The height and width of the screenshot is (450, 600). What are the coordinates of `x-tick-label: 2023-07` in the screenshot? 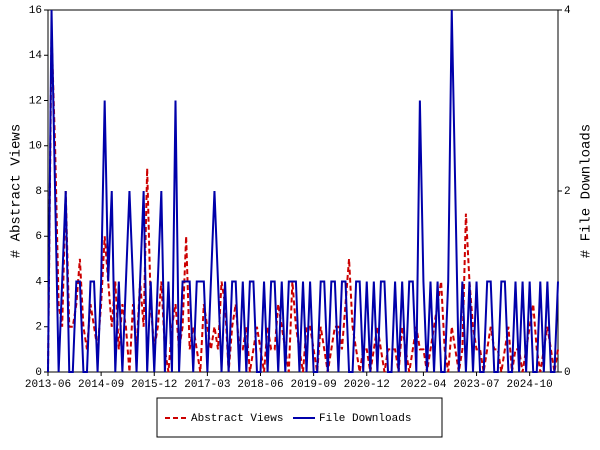 It's located at (476, 385).